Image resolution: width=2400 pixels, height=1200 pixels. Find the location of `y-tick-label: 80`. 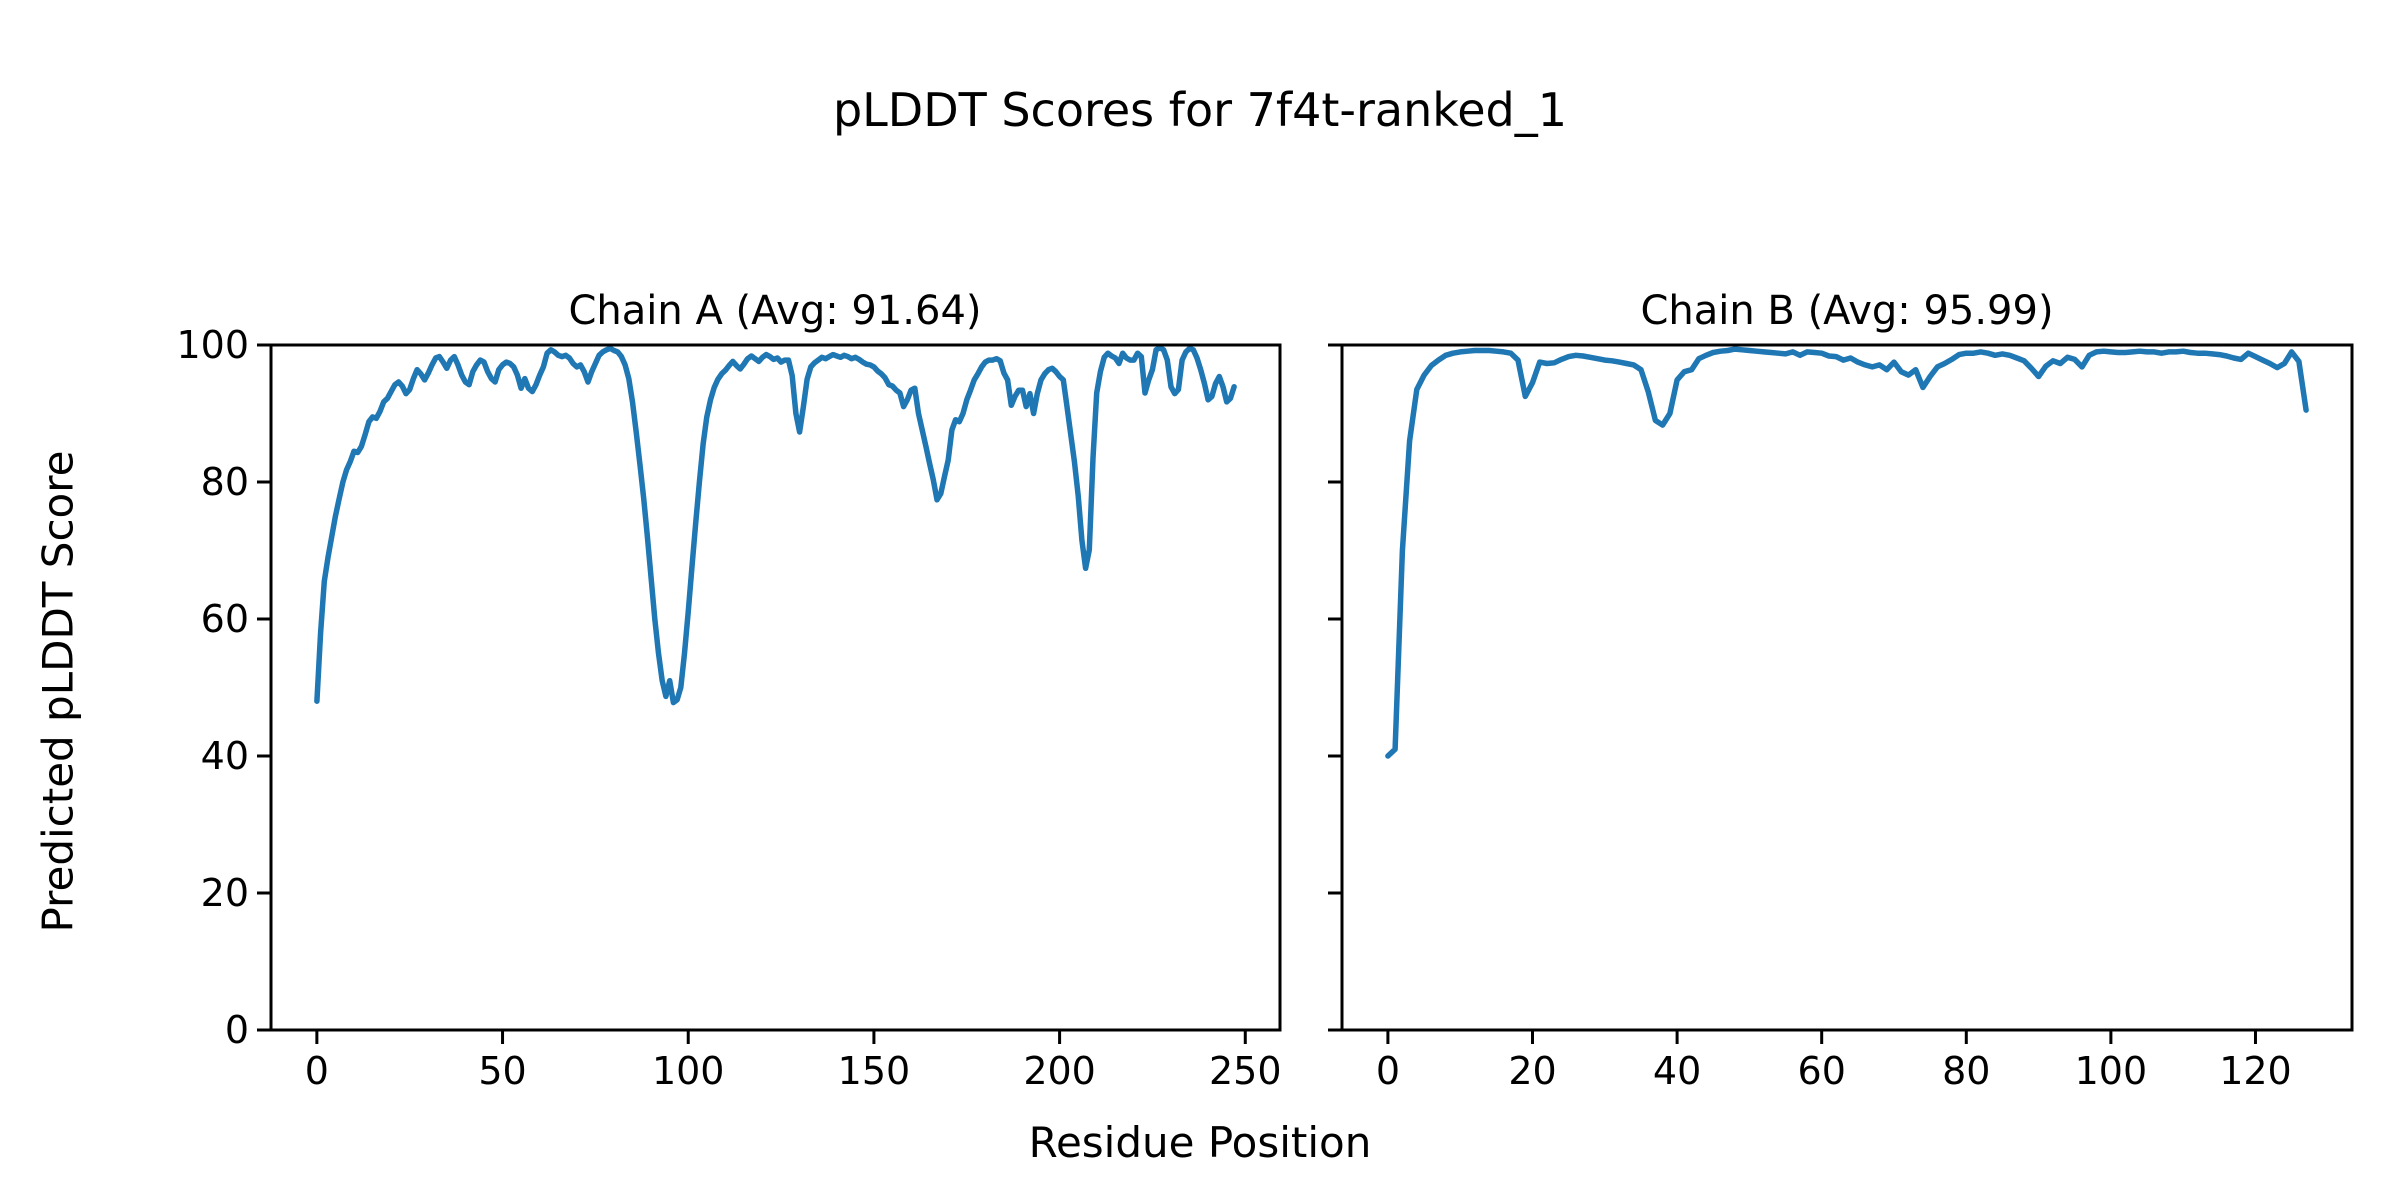

y-tick-label: 80 is located at coordinates (225, 482).